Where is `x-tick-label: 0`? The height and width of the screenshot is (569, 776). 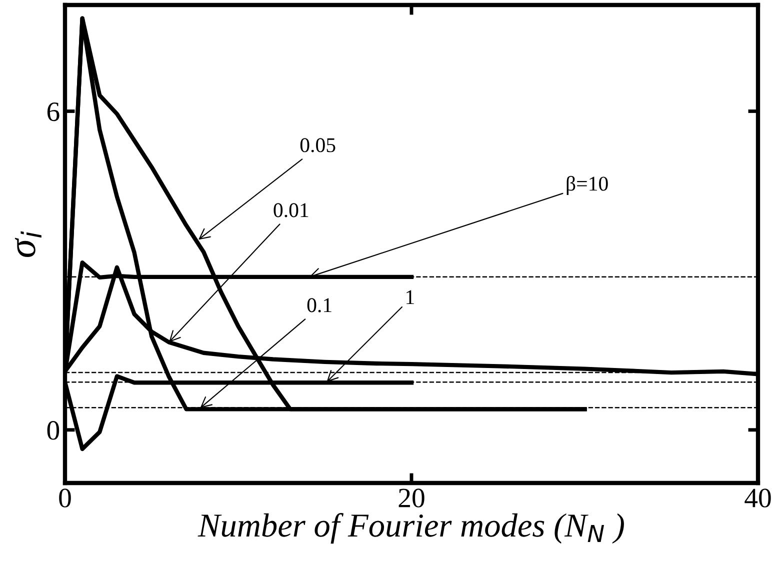 x-tick-label: 0 is located at coordinates (65, 498).